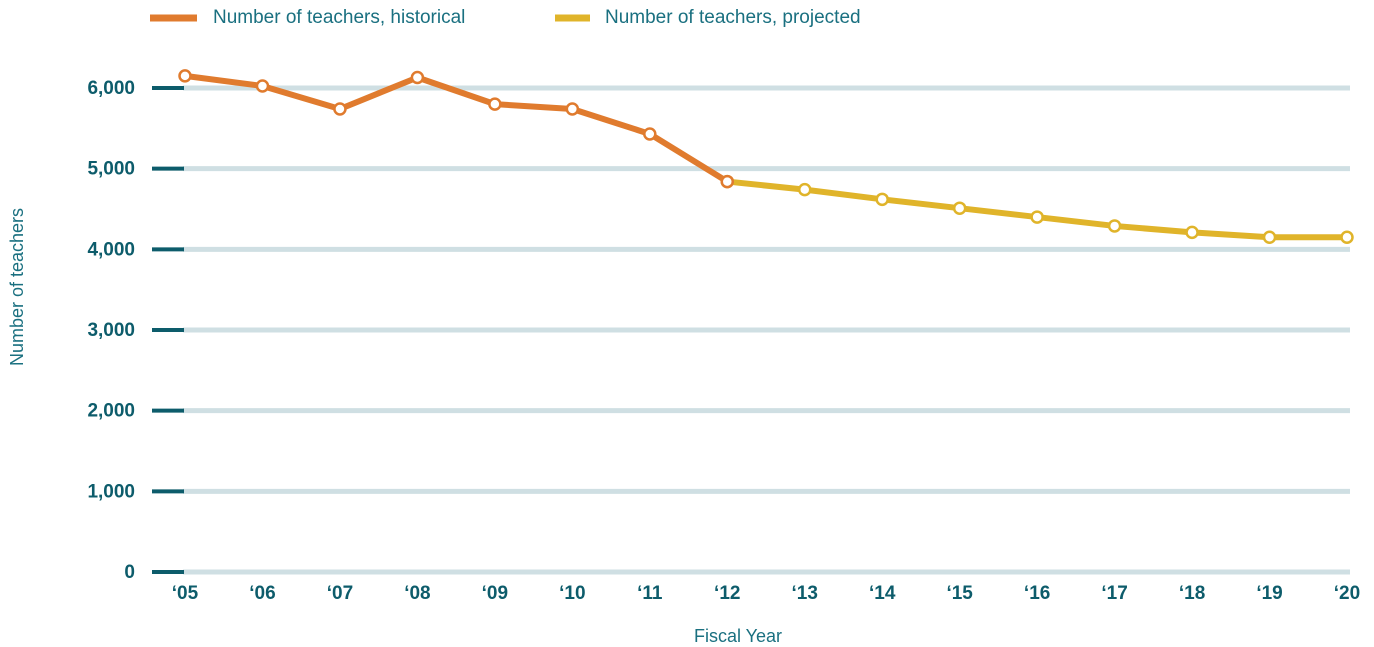  Describe the element at coordinates (727, 593) in the screenshot. I see `x-tick-label: ‘12` at that location.